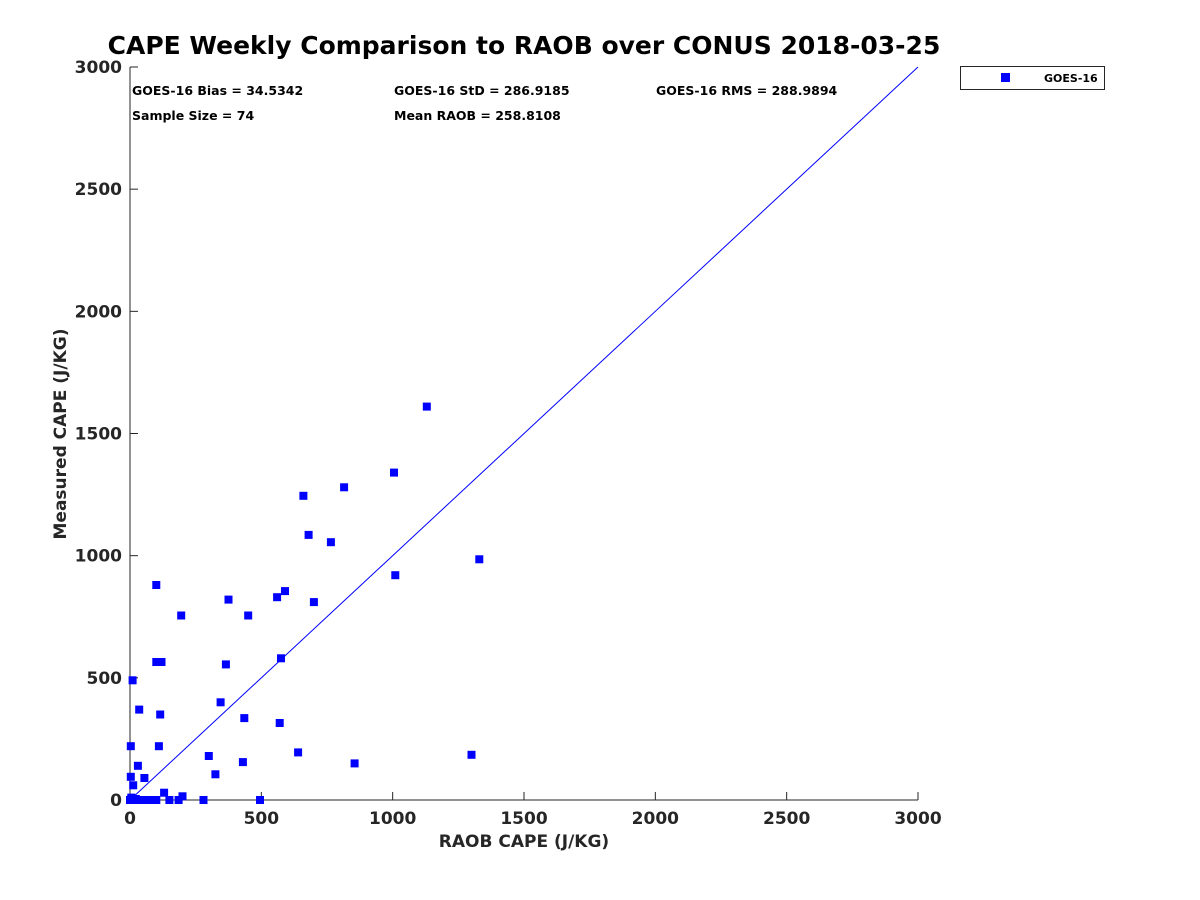 The image size is (1200, 900). I want to click on x-tick-label: 1000, so click(392, 819).